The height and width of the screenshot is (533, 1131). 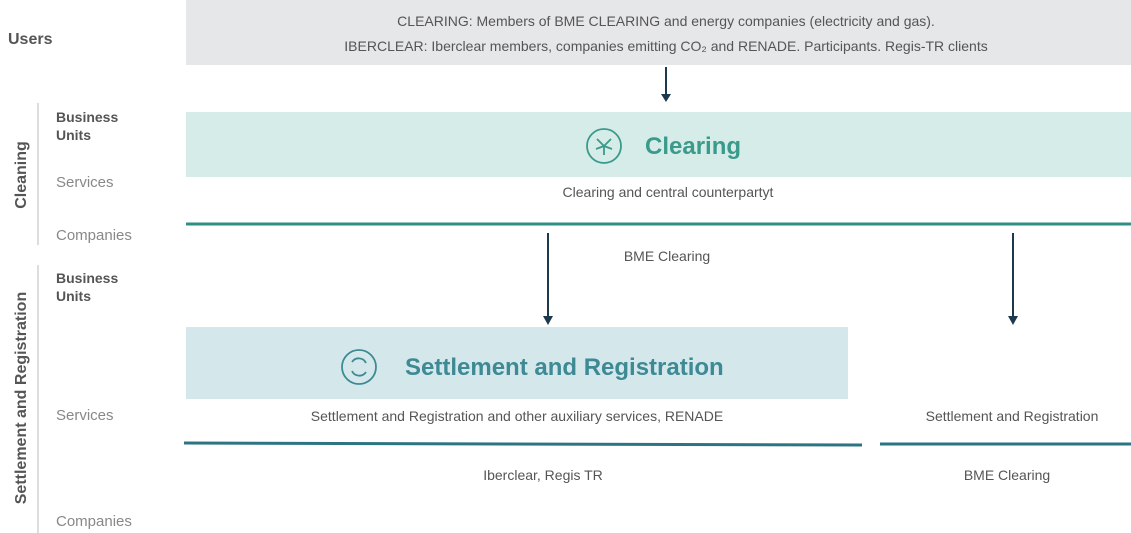 What do you see at coordinates (564, 367) in the screenshot?
I see `settlement-title: Settlement and Registration` at bounding box center [564, 367].